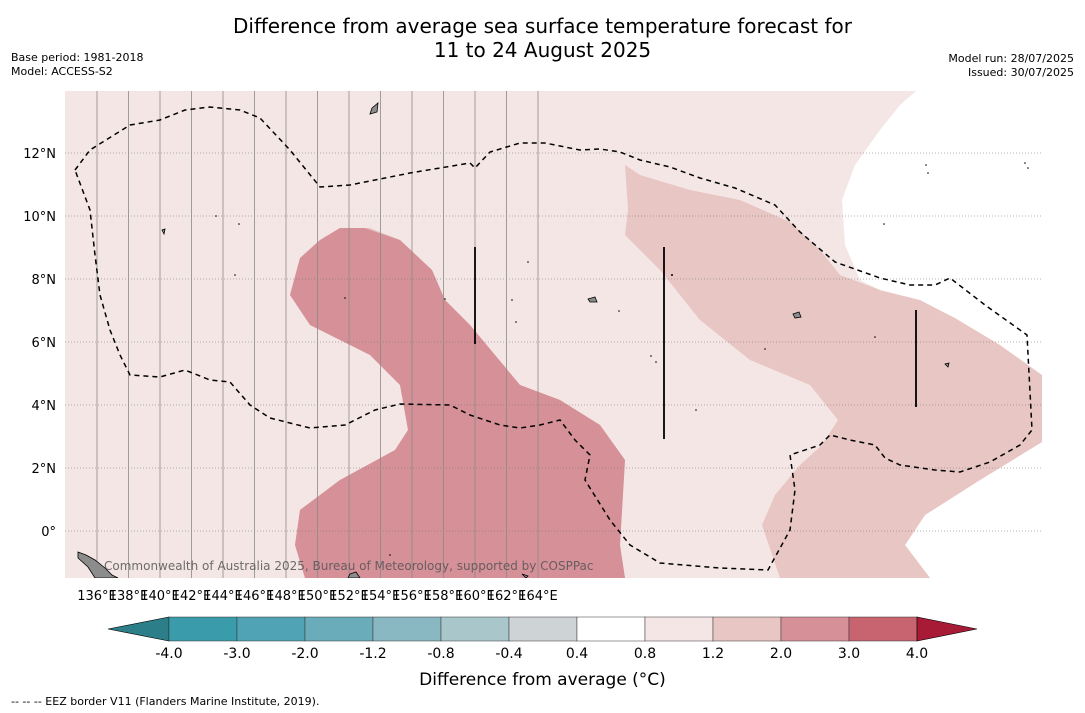  I want to click on longitude-label: 150°E, so click(318, 596).